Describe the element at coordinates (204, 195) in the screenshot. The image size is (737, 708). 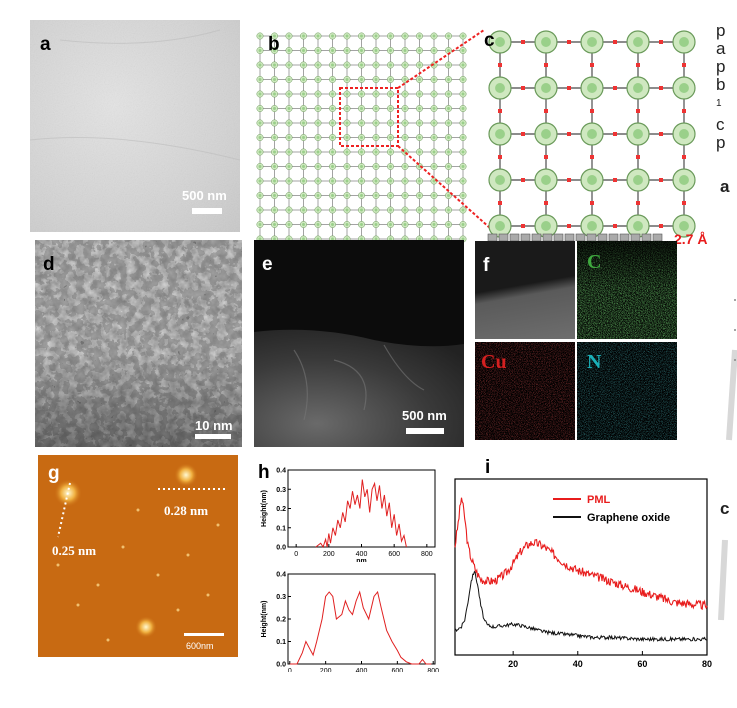
I see `scale-bar-label-a: 500 nm` at that location.